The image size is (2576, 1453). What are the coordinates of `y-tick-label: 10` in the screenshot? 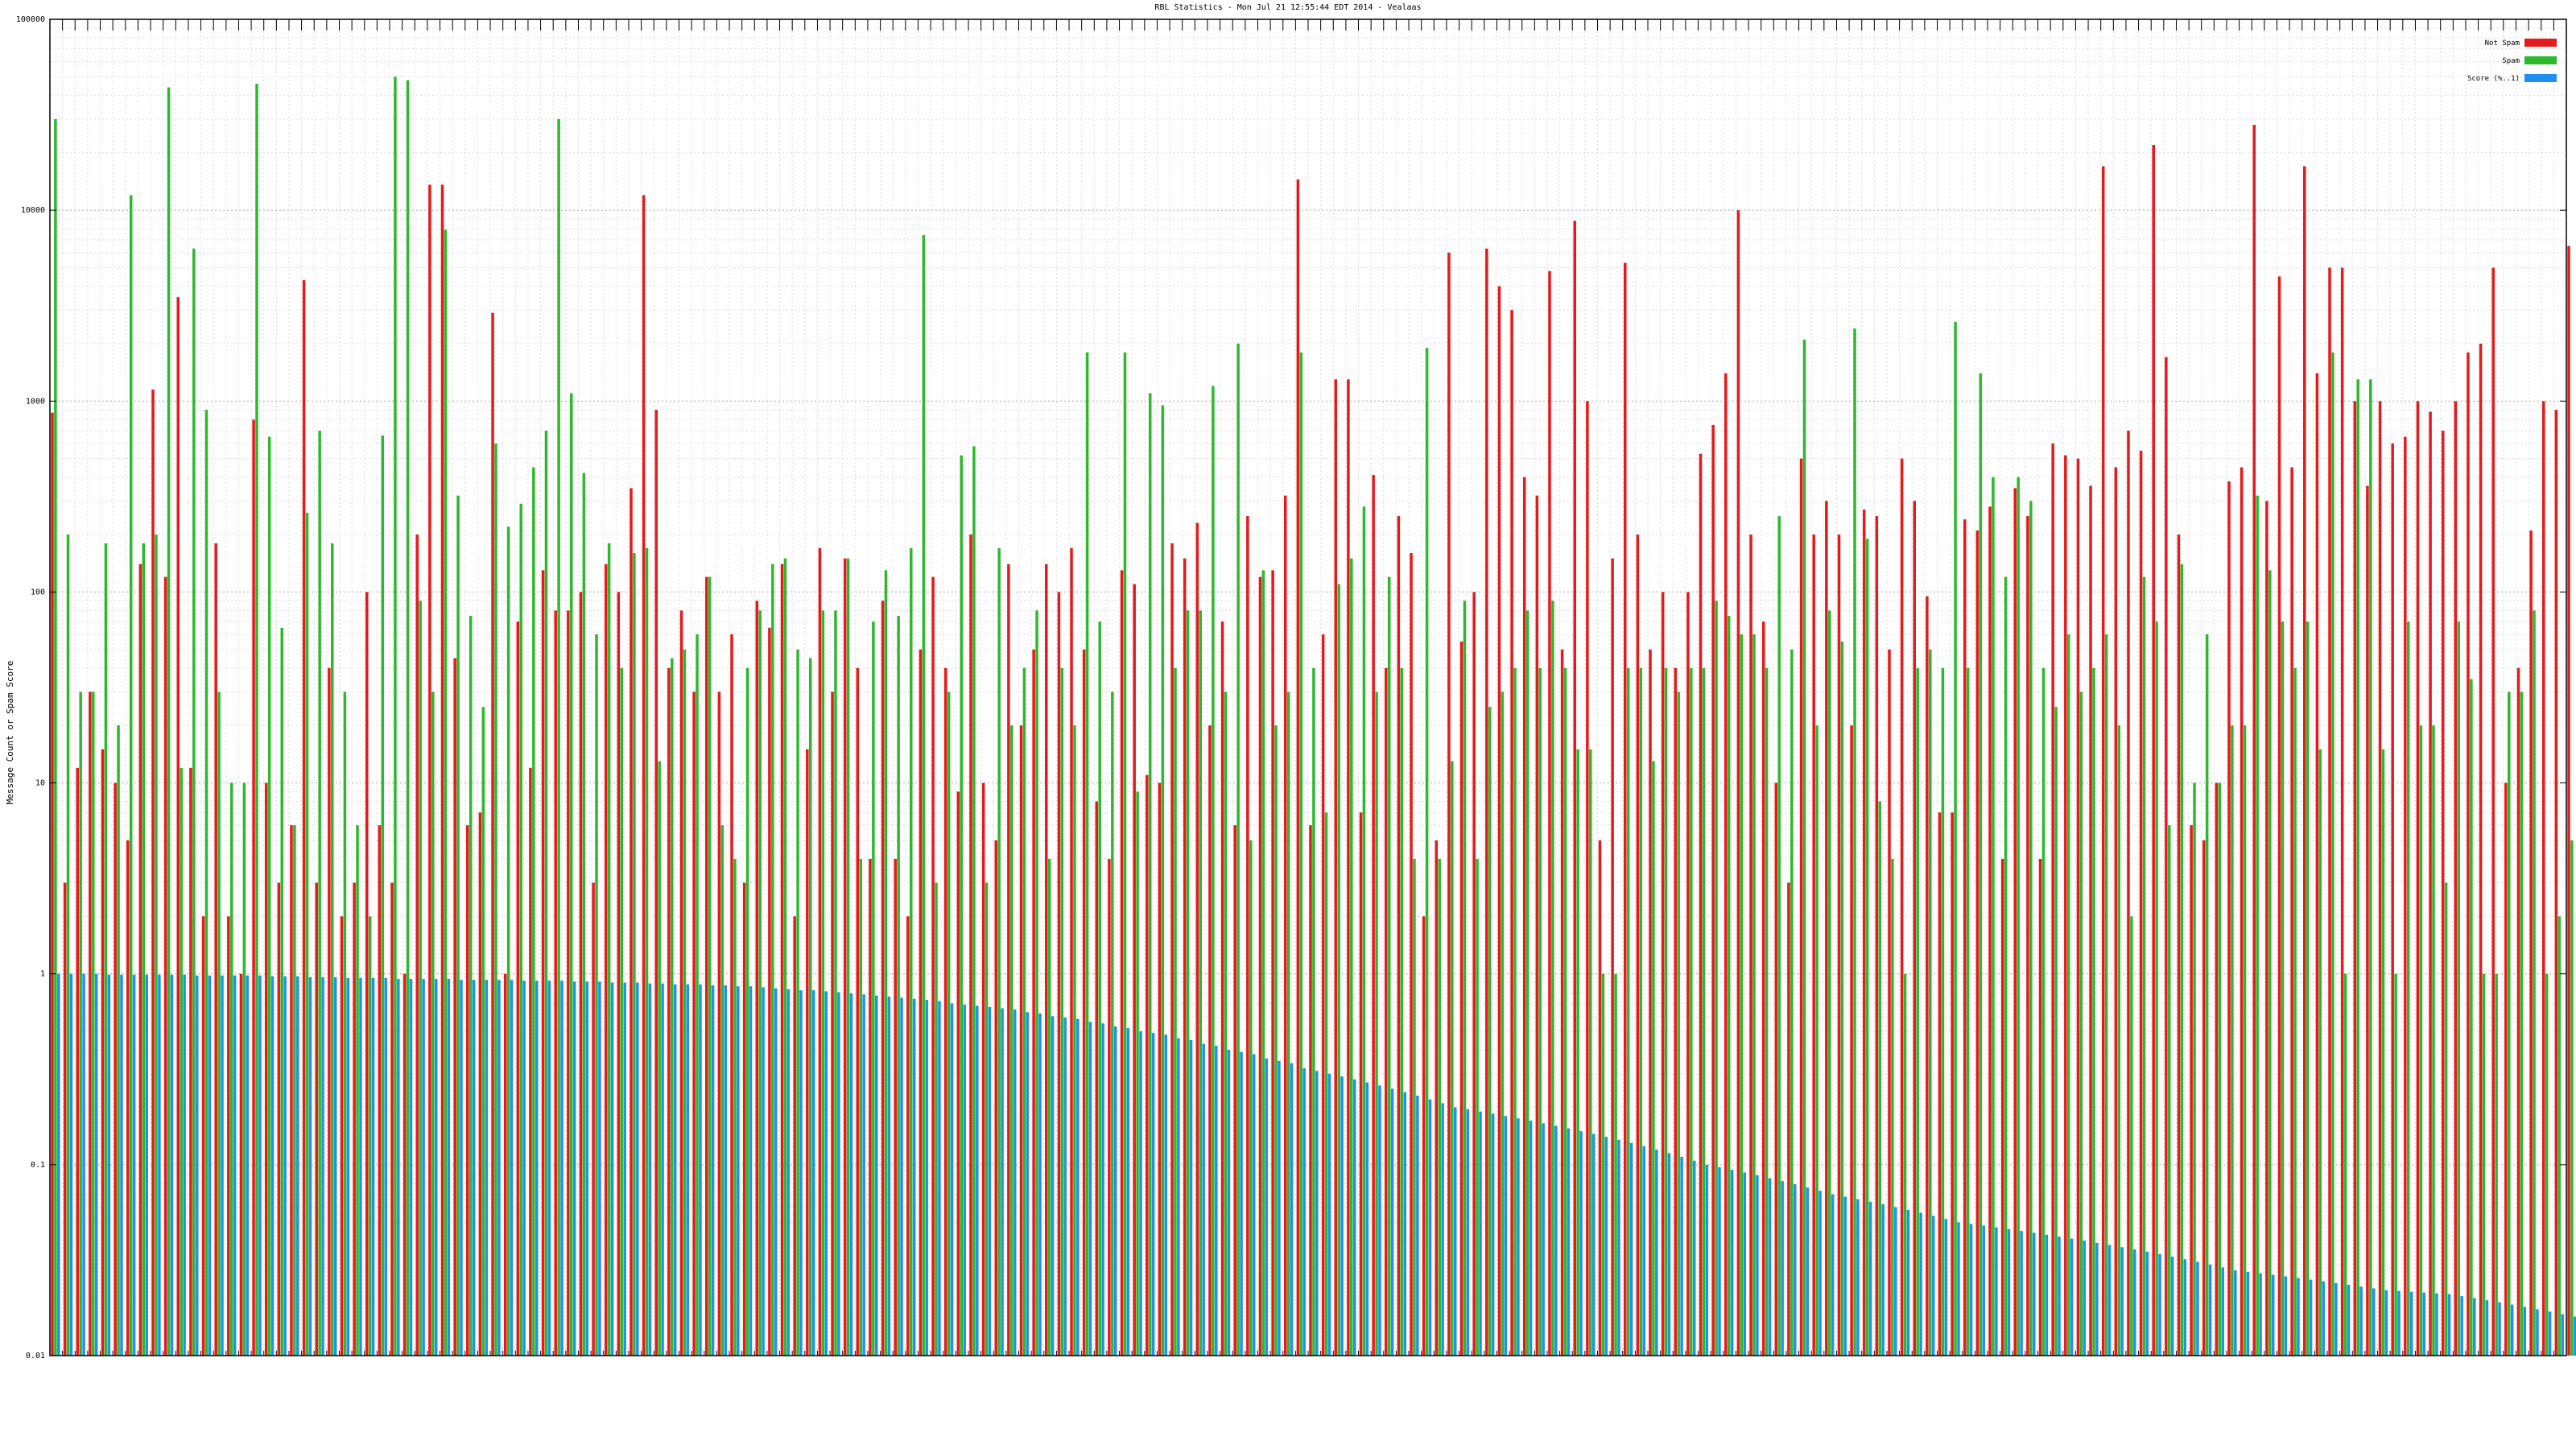 It's located at (40, 783).